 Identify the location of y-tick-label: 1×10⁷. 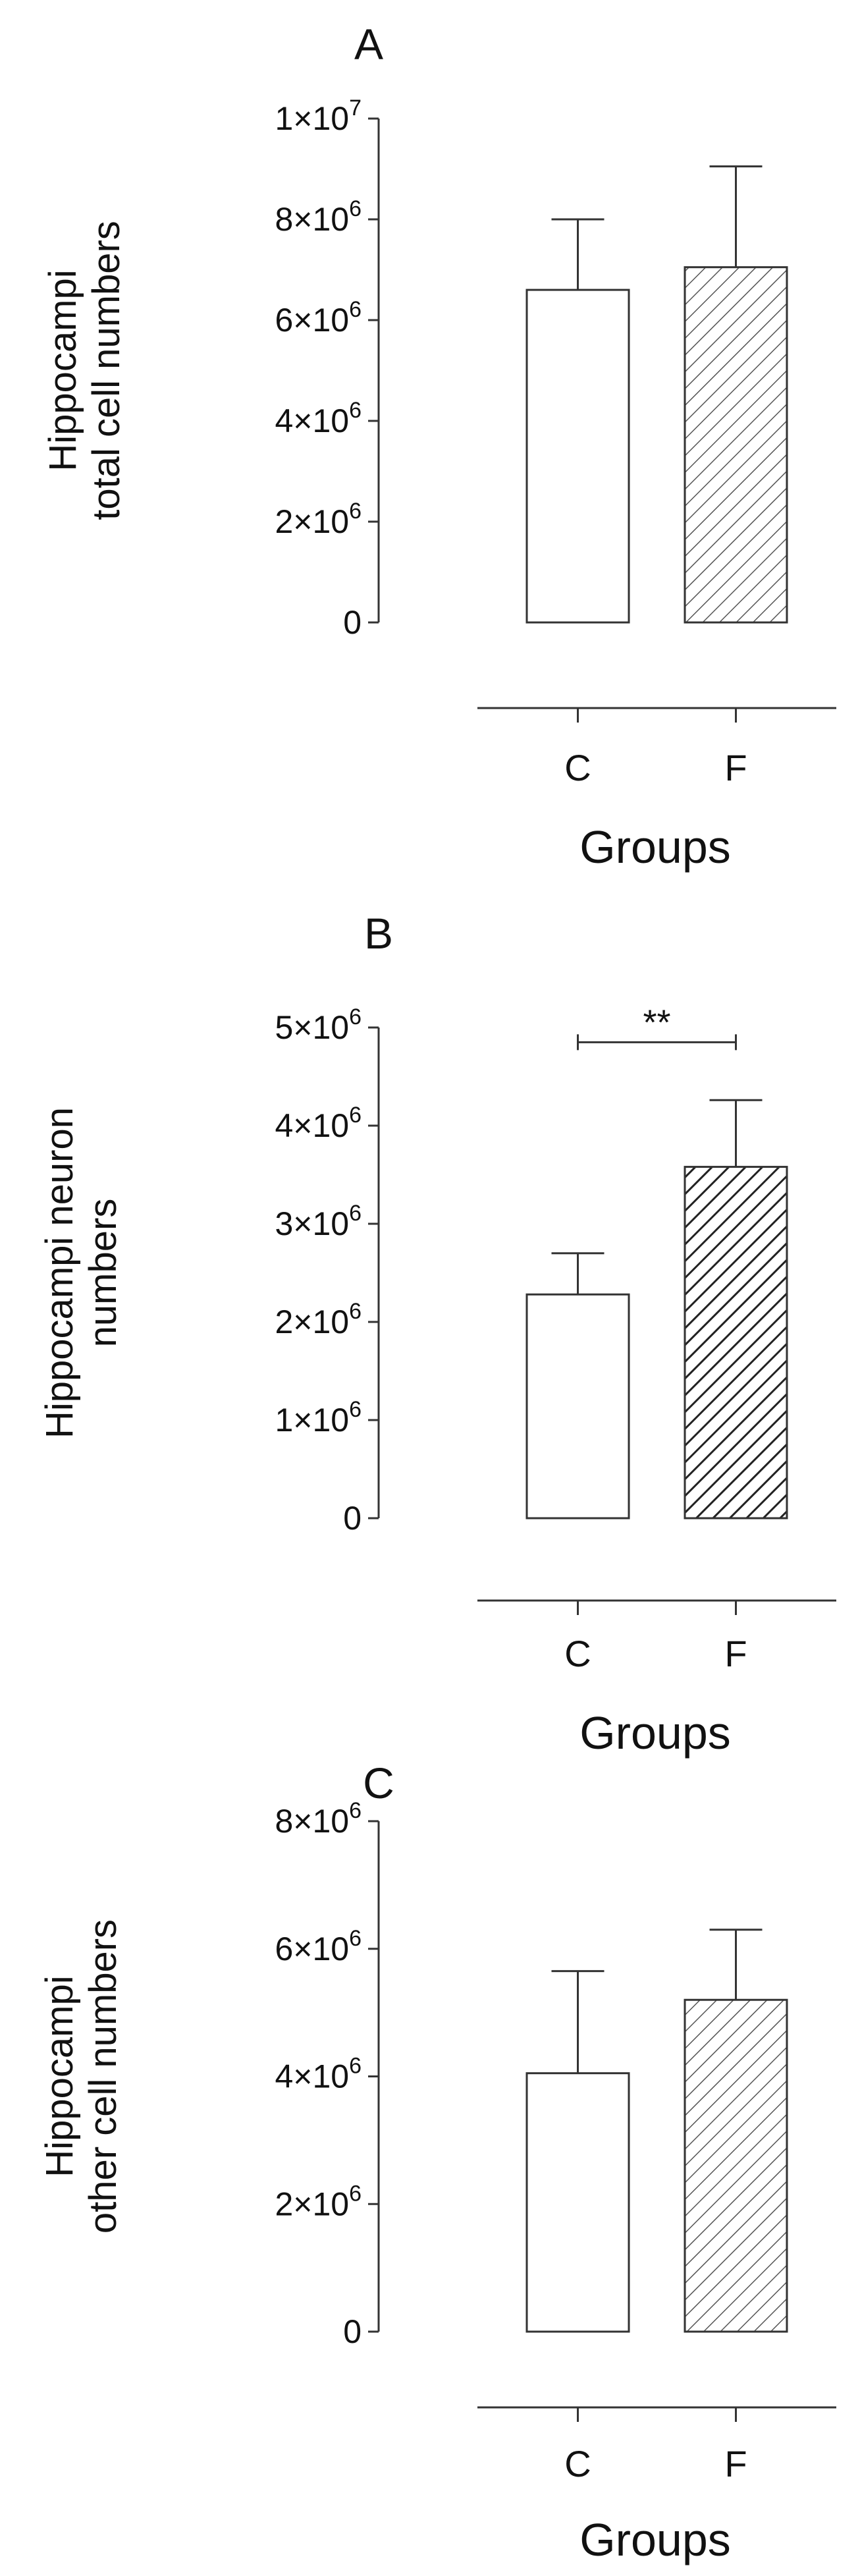
(318, 116).